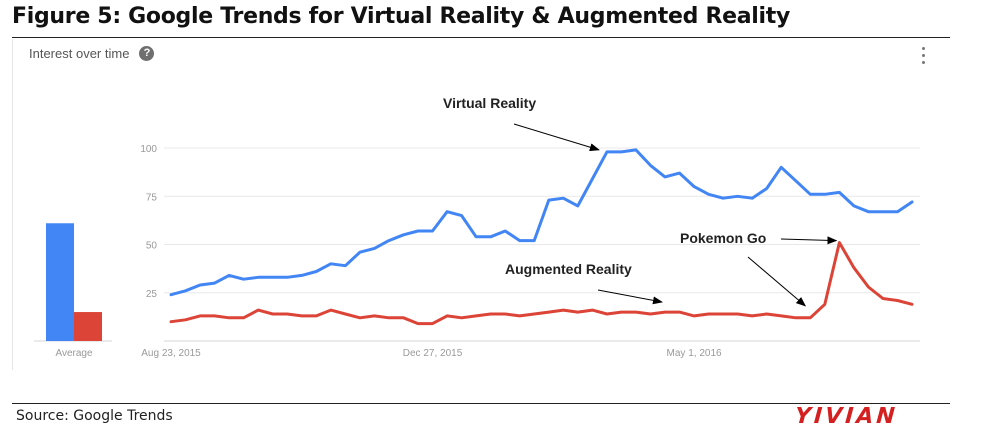 The image size is (994, 442). I want to click on annotation-arrow-augmented-reality, so click(630, 297).